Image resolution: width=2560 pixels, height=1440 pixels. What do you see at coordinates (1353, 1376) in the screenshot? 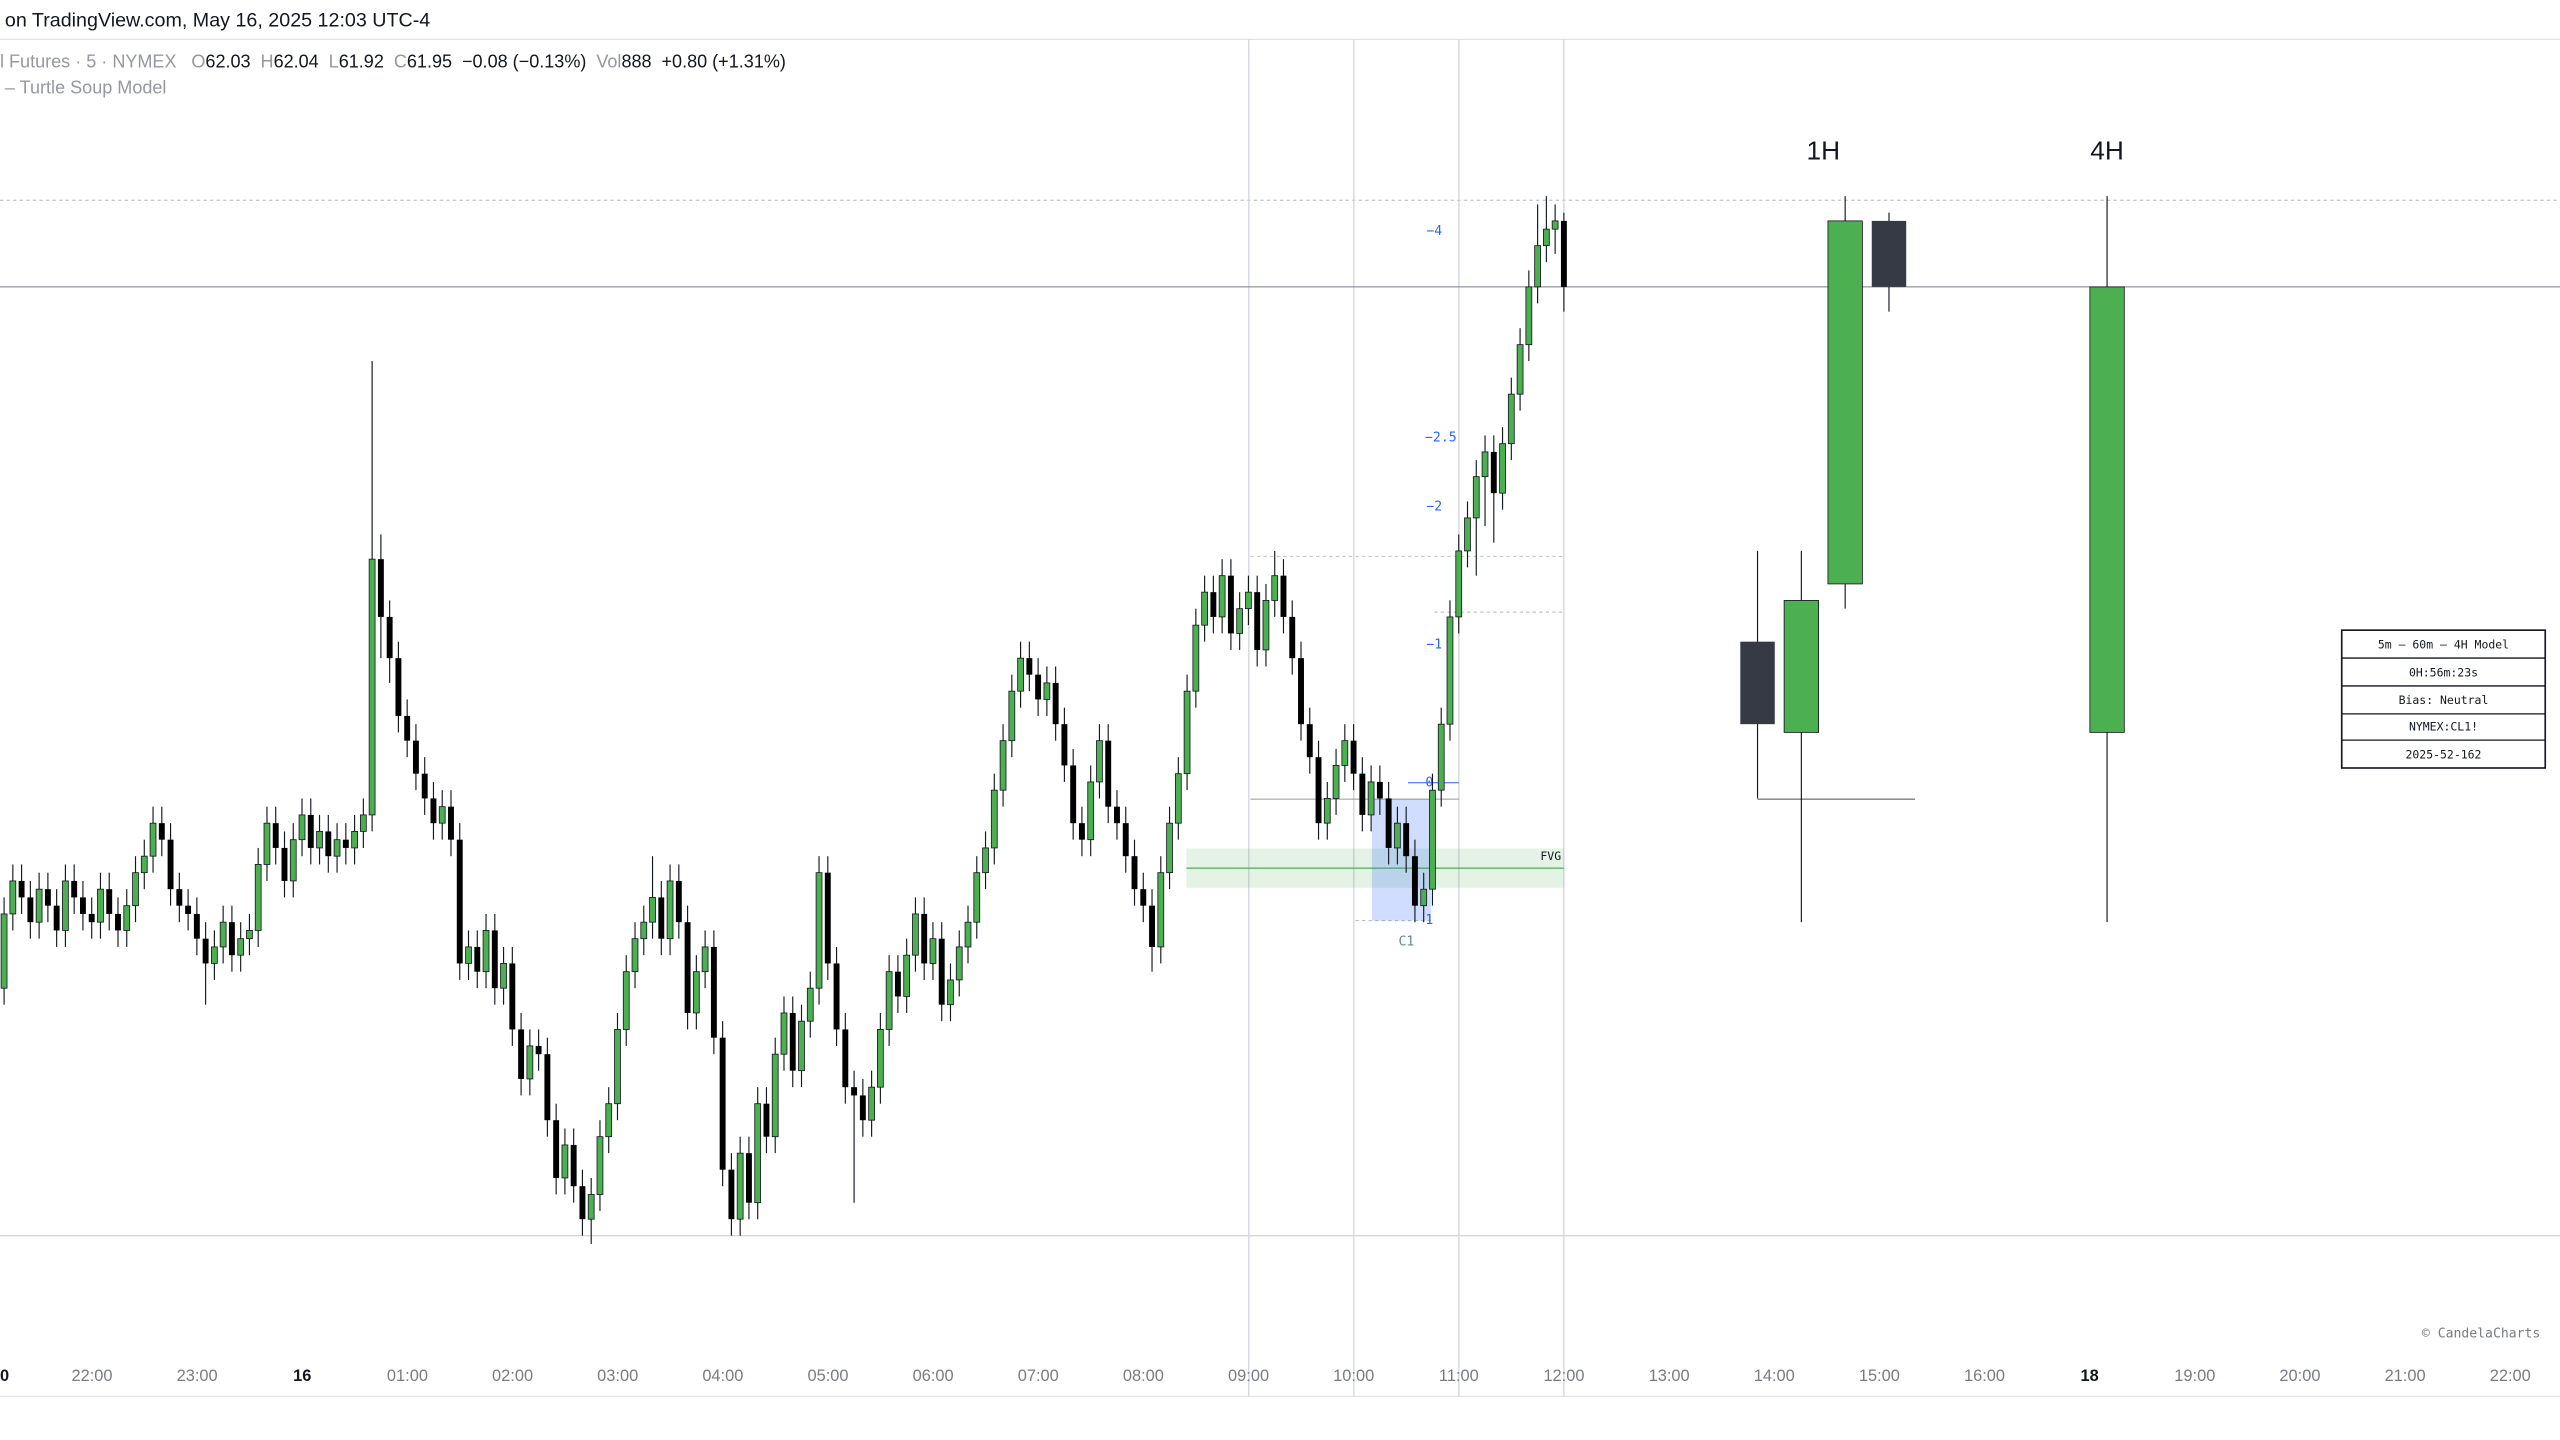
I see `x-tick-label: 10:00` at bounding box center [1353, 1376].